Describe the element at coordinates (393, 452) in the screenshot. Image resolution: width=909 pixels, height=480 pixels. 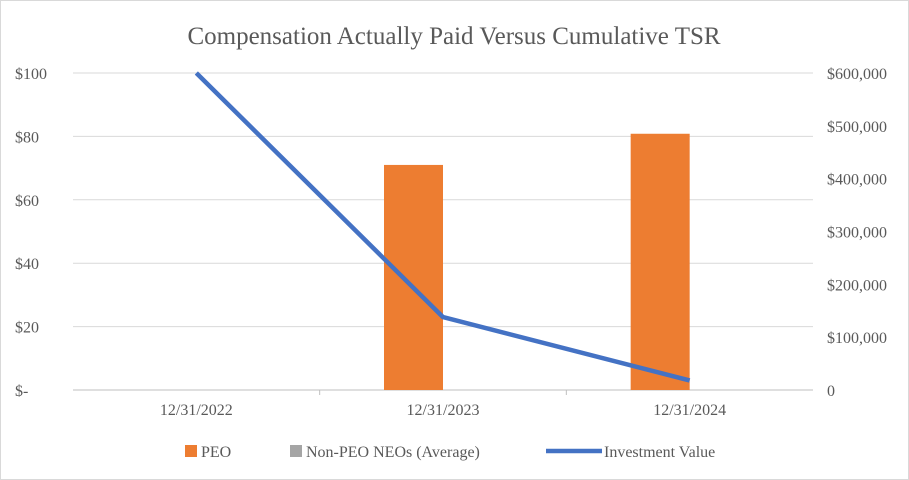
I see `legend-label: Non-PEO NEOs (Average)` at that location.